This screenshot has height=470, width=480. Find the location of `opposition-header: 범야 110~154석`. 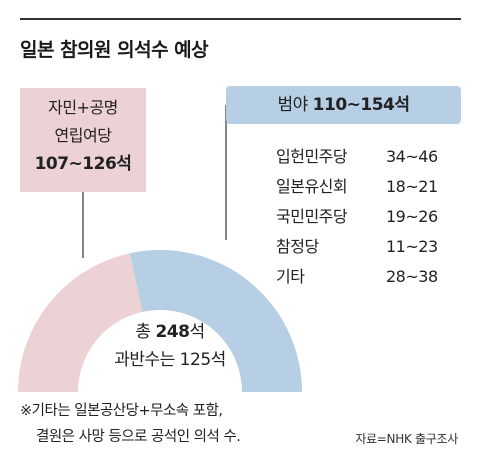

opposition-header: 범야 110~154석 is located at coordinates (343, 105).